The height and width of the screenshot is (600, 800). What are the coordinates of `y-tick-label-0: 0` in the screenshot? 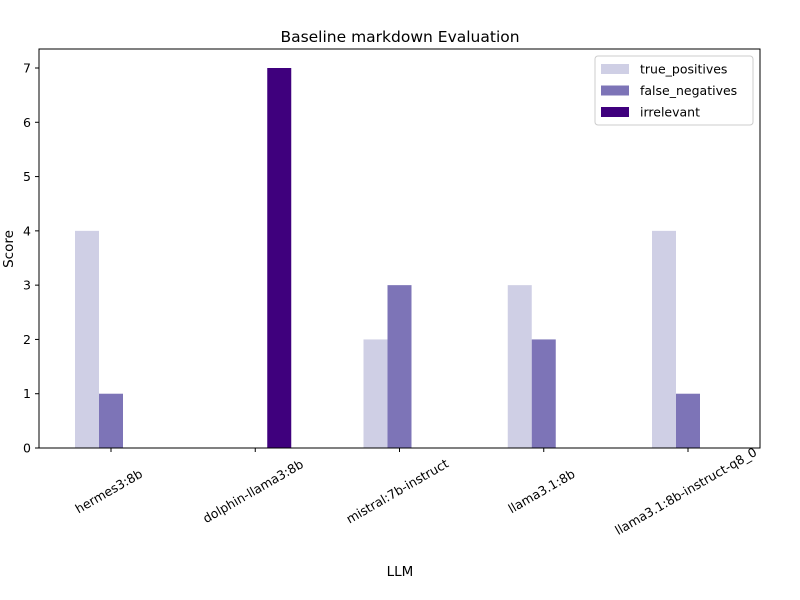 It's located at (27, 448).